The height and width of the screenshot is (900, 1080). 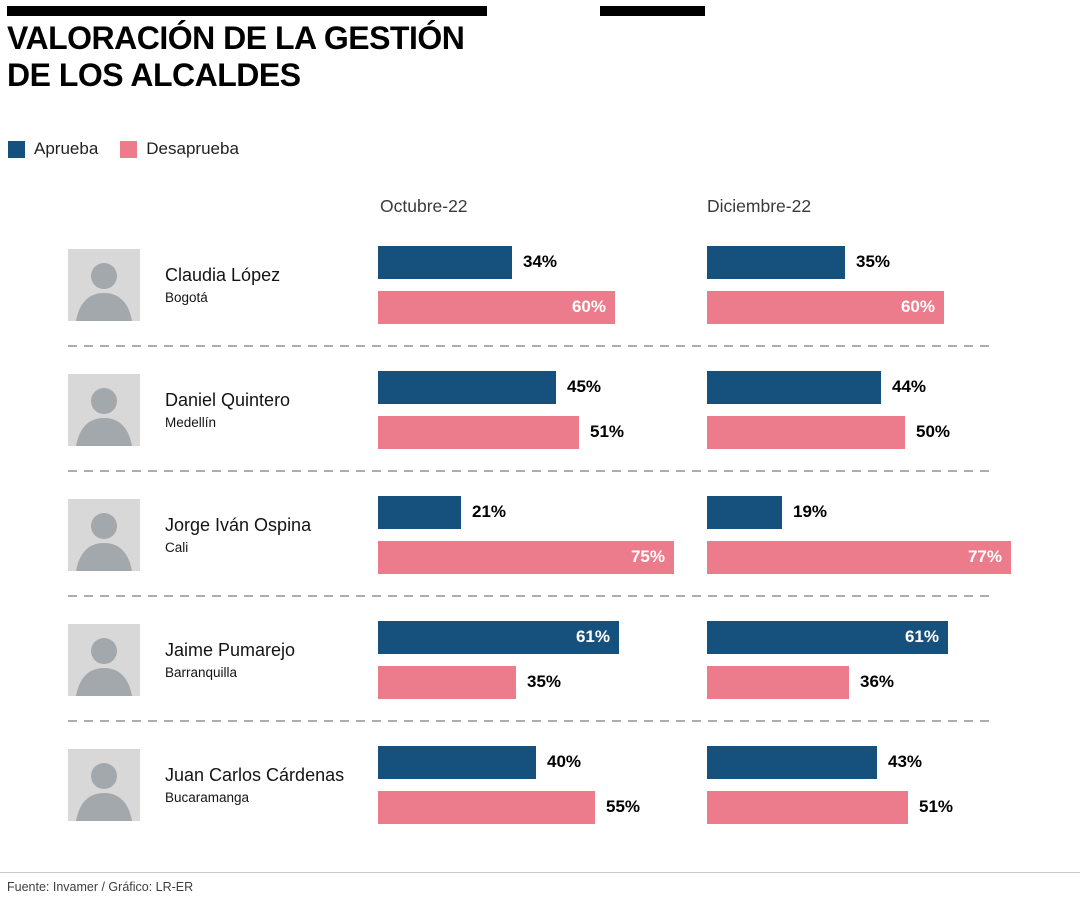 What do you see at coordinates (540, 872) in the screenshot?
I see `footer-divider` at bounding box center [540, 872].